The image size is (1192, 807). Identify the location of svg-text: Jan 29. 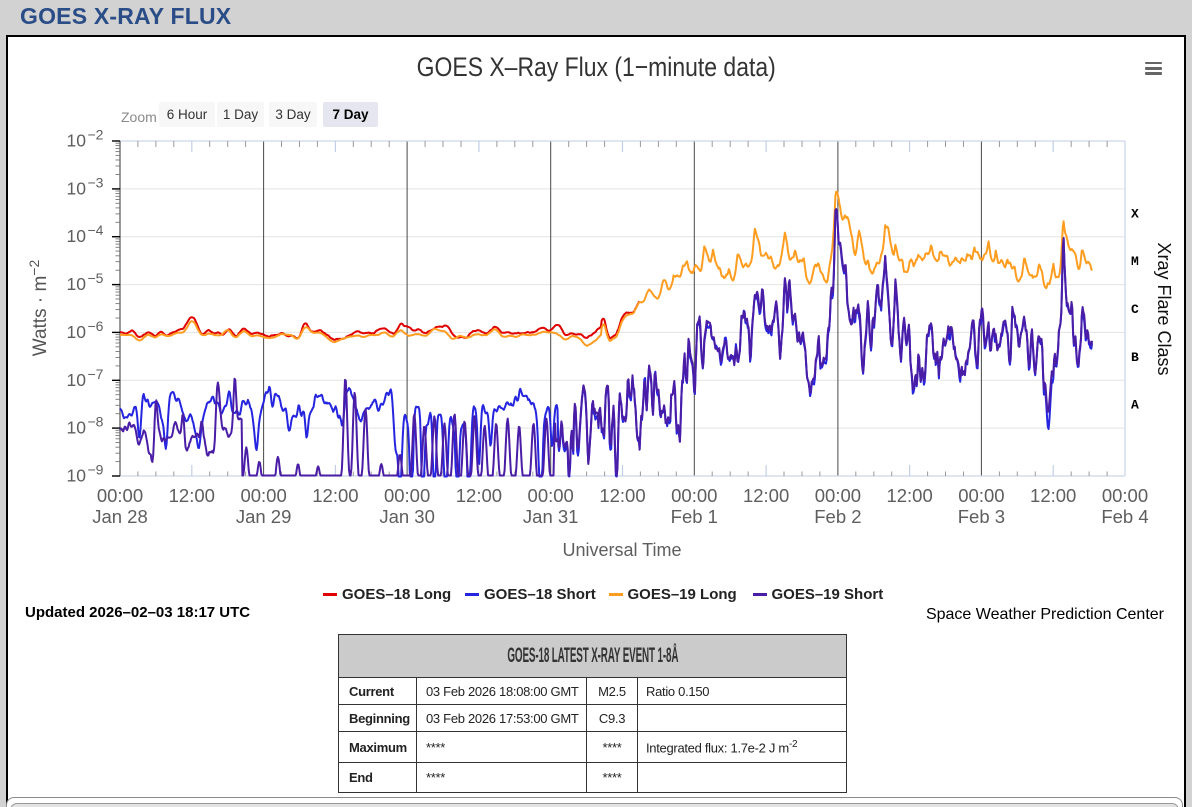
(264, 516).